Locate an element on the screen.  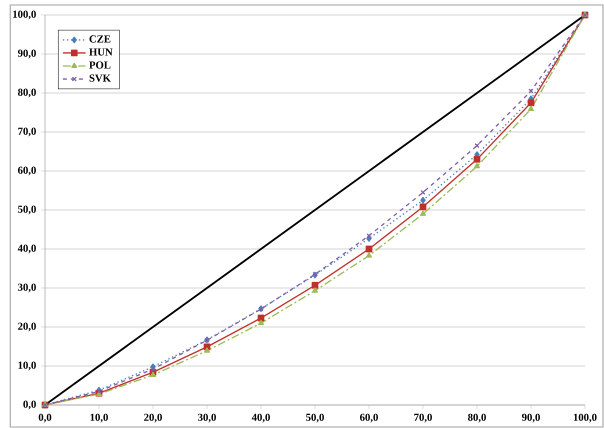
x-tick-label: 100,0 is located at coordinates (585, 418).